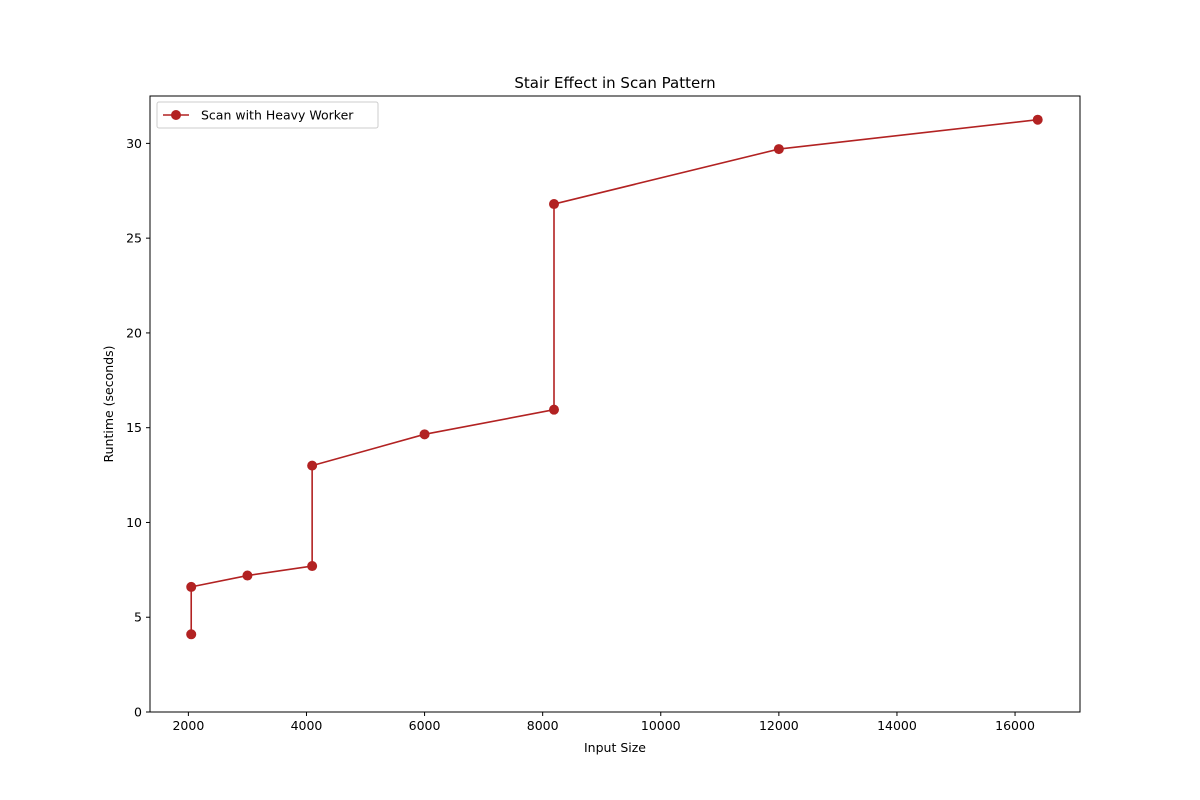 This screenshot has height=800, width=1200. What do you see at coordinates (307, 725) in the screenshot?
I see `x-tick-label: 4000` at bounding box center [307, 725].